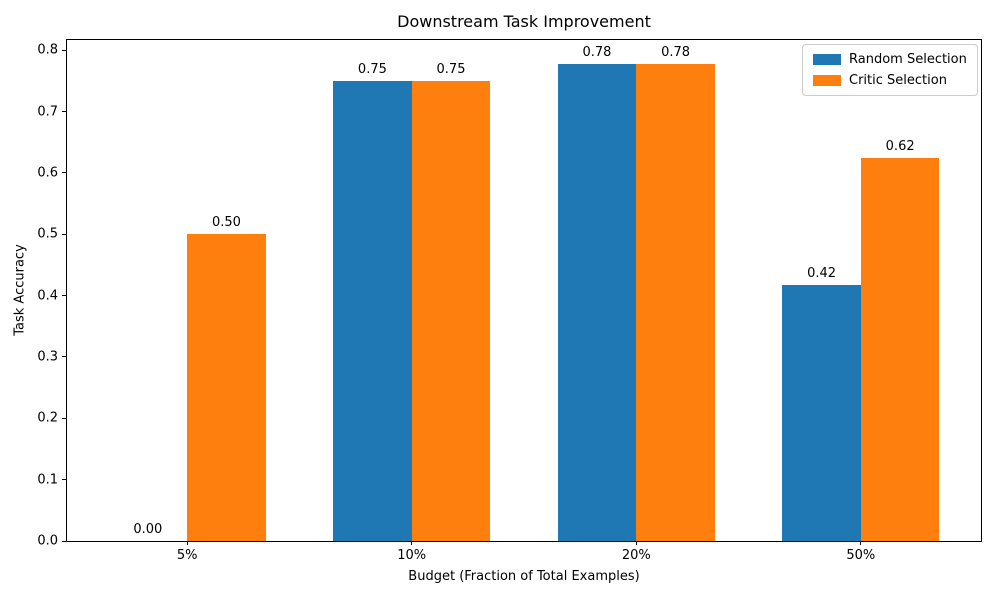  I want to click on y-tick-label: 0.8, so click(47, 50).